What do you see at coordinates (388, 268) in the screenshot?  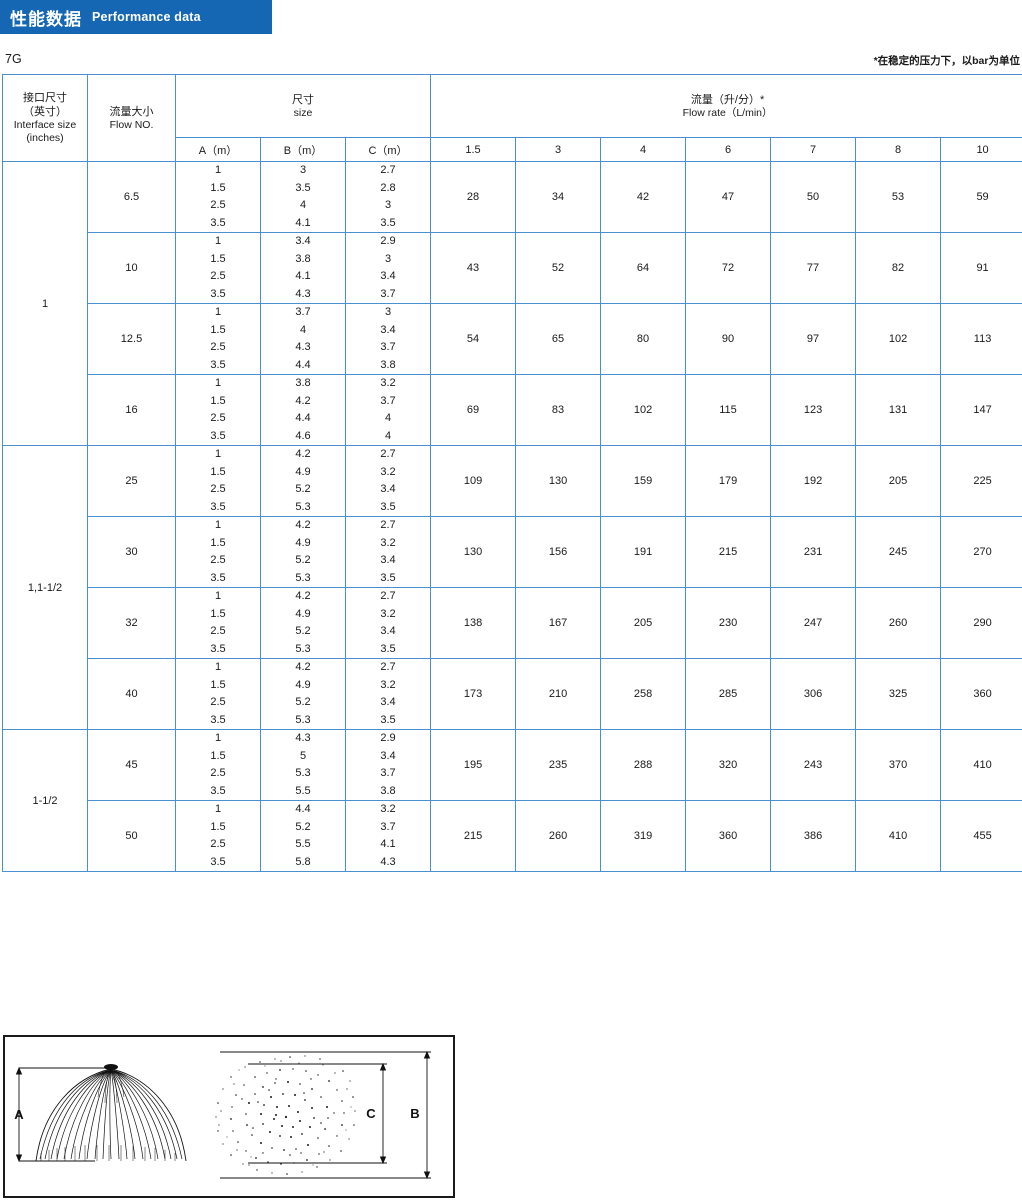 I see `cell-dimension-c: 2.9 3 3.4 3.7` at bounding box center [388, 268].